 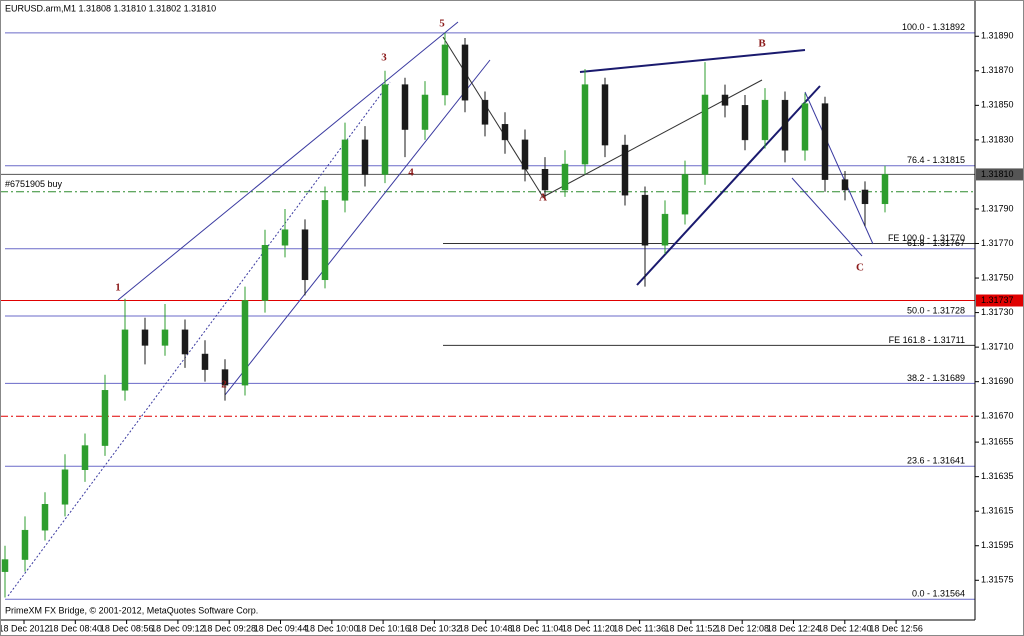 What do you see at coordinates (997, 36) in the screenshot?
I see `y-tick-label: 1.31890` at bounding box center [997, 36].